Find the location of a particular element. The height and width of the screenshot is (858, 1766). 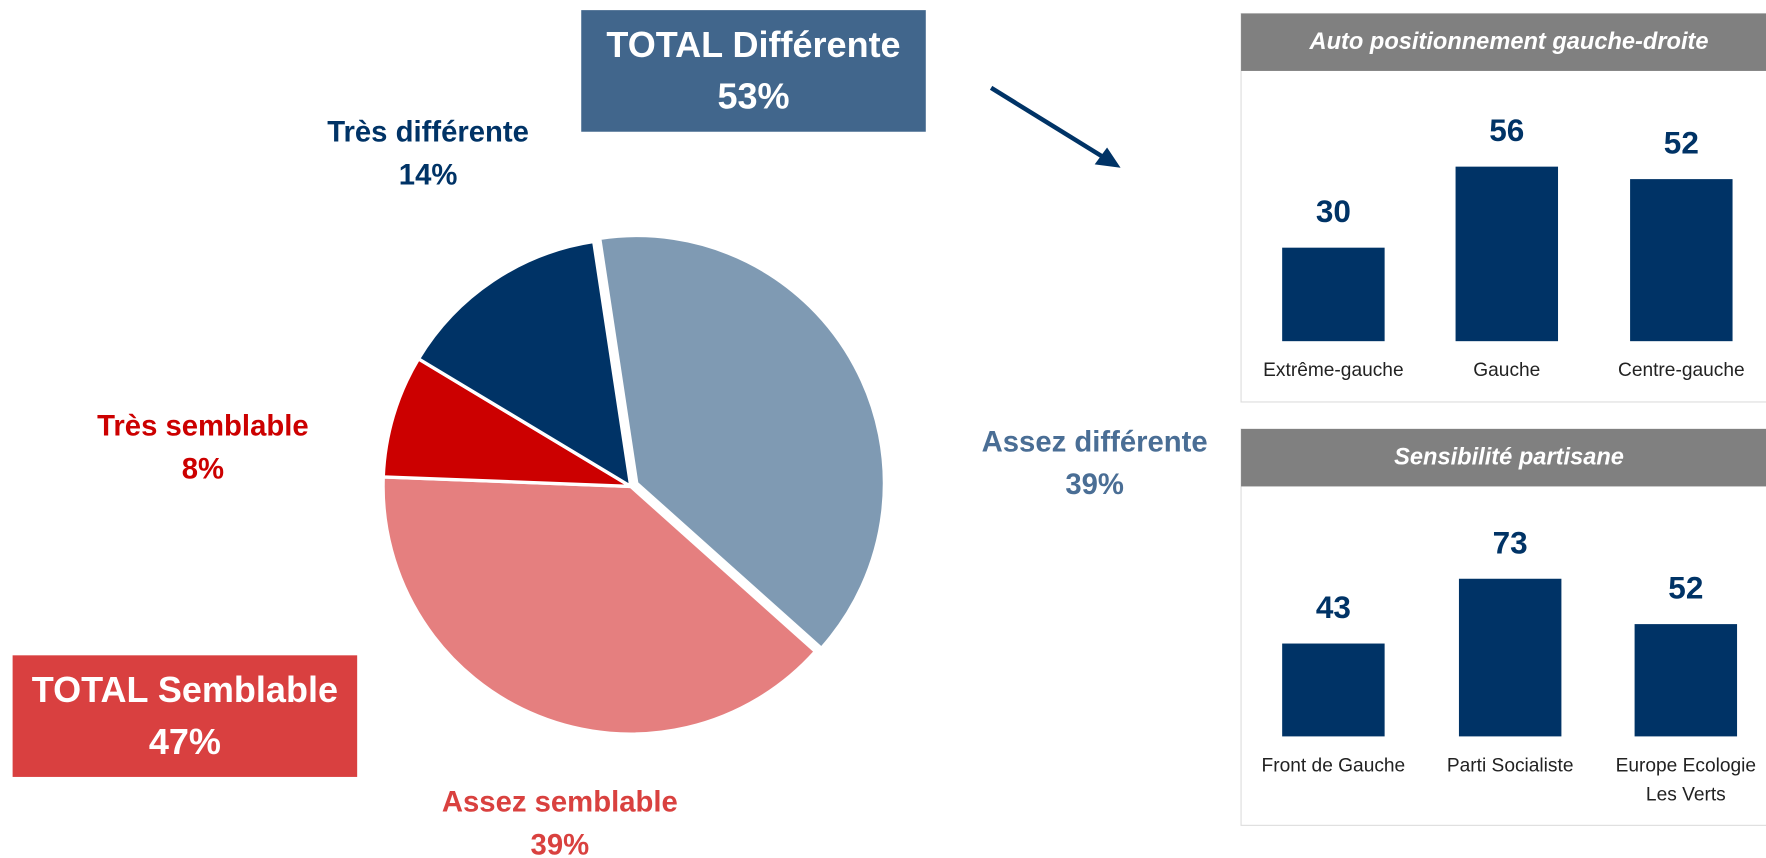

slice-label: Assez semblable is located at coordinates (560, 803).